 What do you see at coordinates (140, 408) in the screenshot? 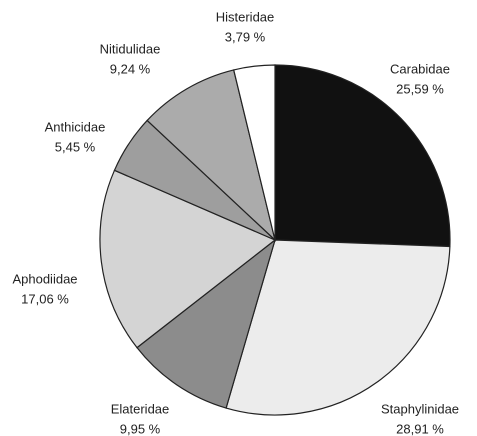
I see `slice-label: Elateridae` at bounding box center [140, 408].